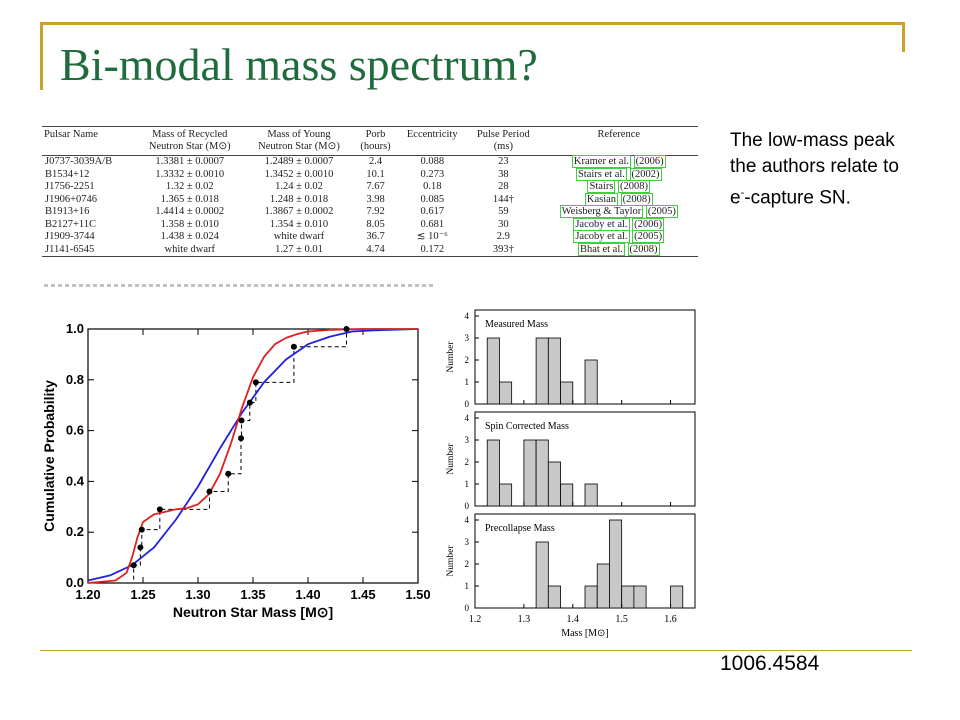 The image size is (960, 720). I want to click on cell-reference: Bhat et al. (2008), so click(618, 249).